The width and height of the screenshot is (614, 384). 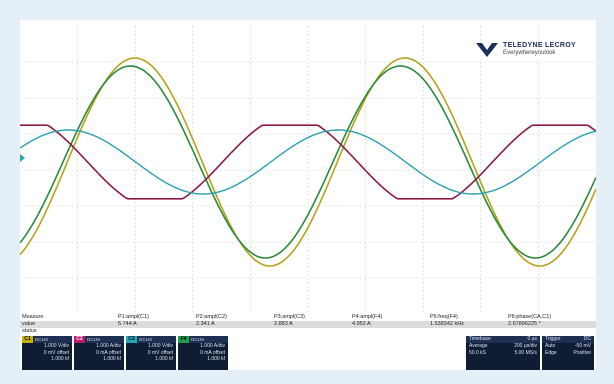 What do you see at coordinates (160, 352) in the screenshot?
I see `channel-offset-c3: 0 mV offset` at bounding box center [160, 352].